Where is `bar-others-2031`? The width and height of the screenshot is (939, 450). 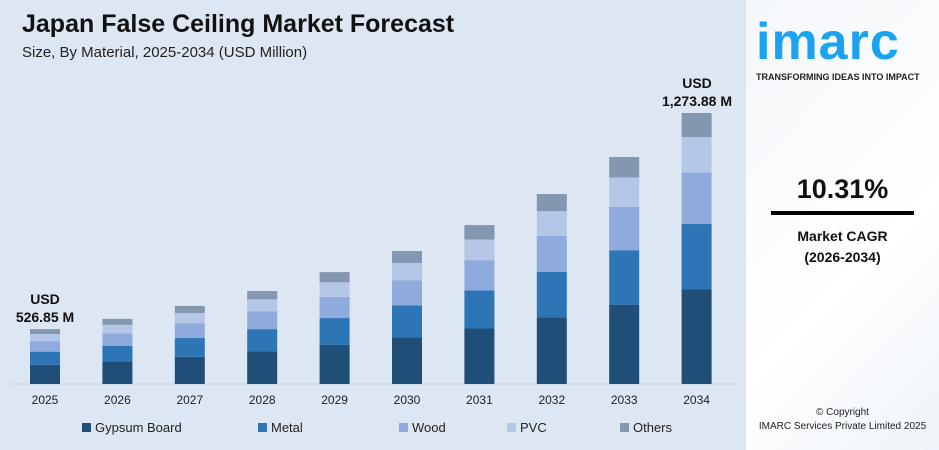
bar-others-2031 is located at coordinates (479, 232).